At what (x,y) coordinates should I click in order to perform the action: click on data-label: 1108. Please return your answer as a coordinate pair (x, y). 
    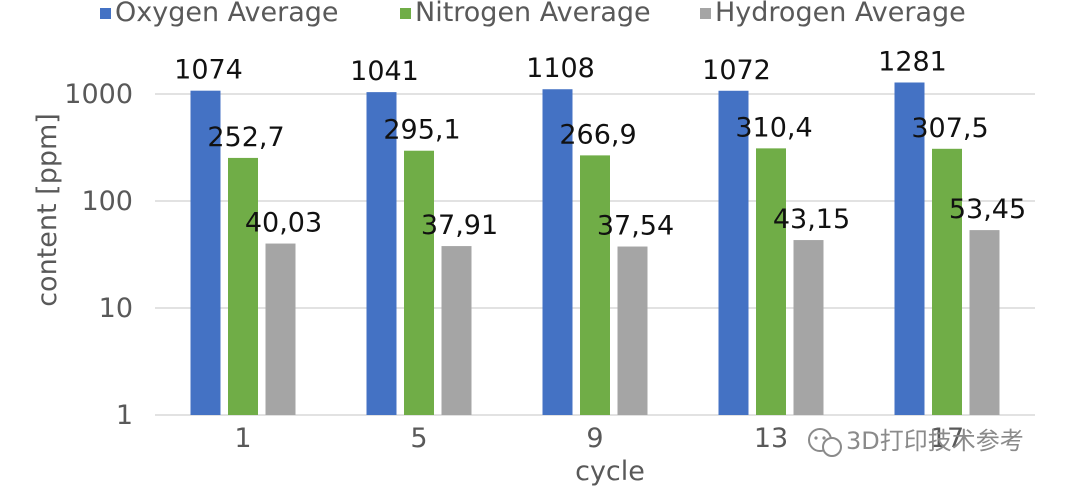
    Looking at the image, I should click on (560, 68).